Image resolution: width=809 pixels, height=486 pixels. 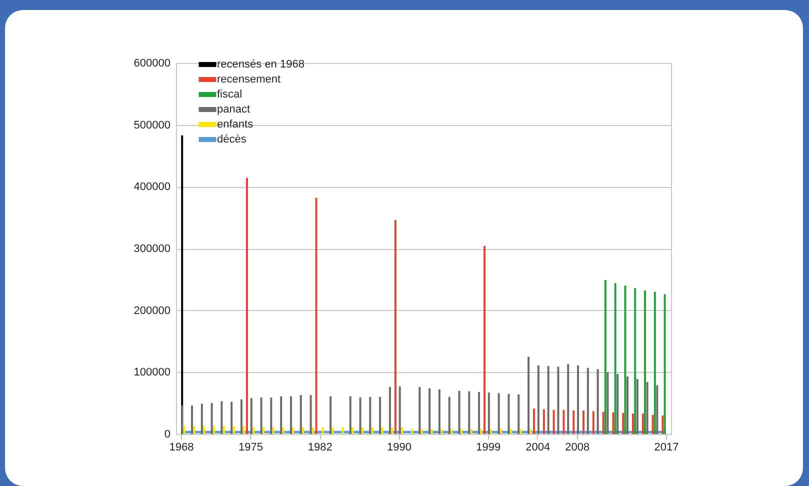 What do you see at coordinates (249, 80) in the screenshot?
I see `legend-label: recensement` at bounding box center [249, 80].